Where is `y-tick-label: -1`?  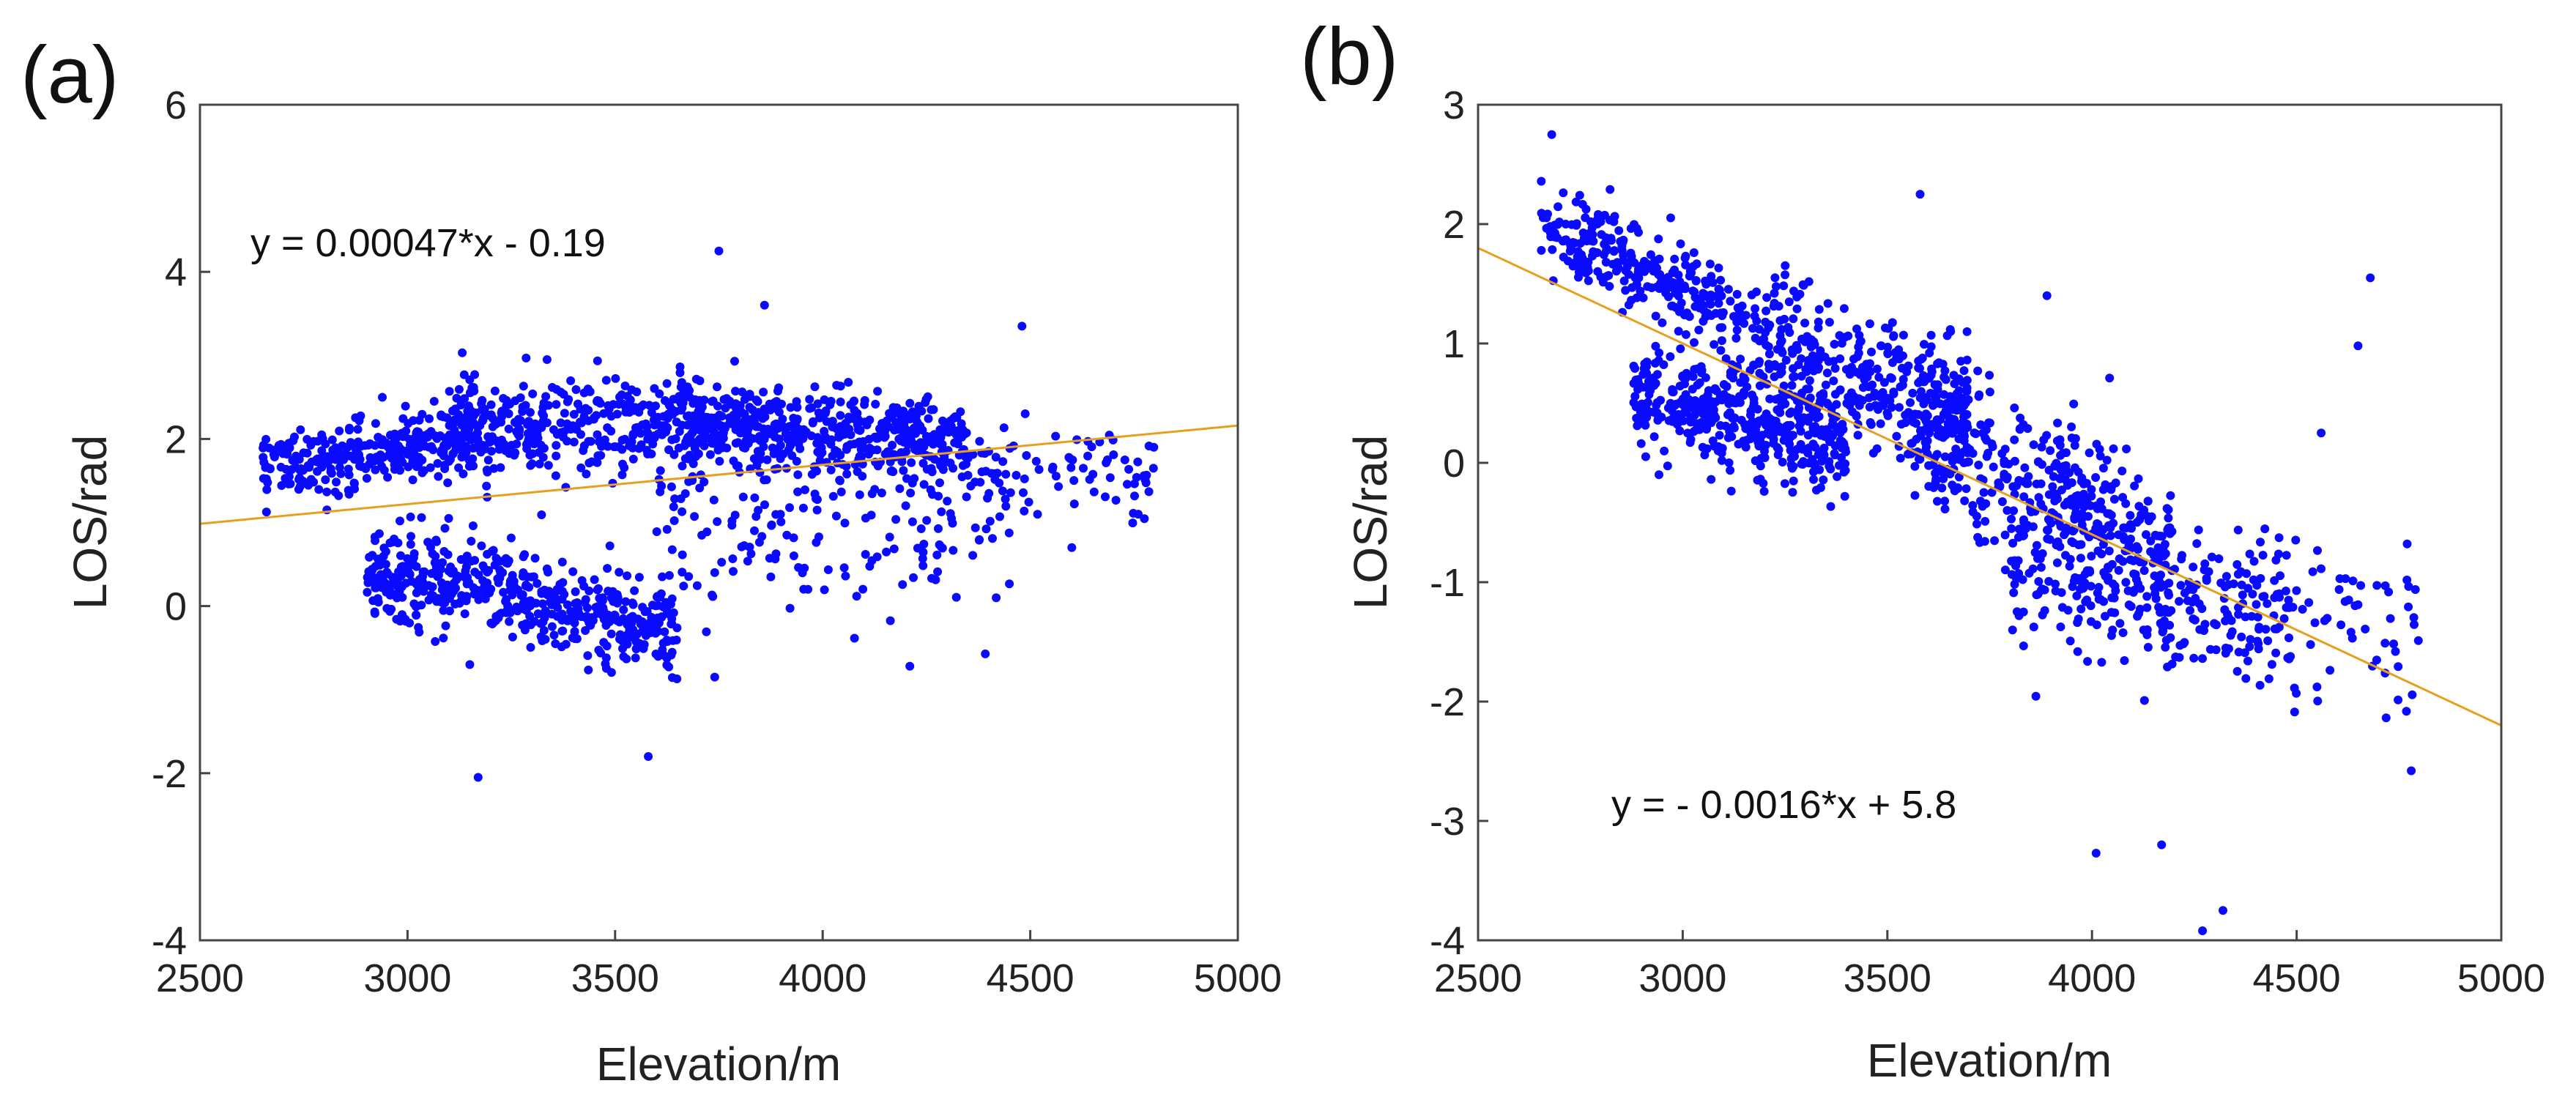
y-tick-label: -1 is located at coordinates (1447, 583).